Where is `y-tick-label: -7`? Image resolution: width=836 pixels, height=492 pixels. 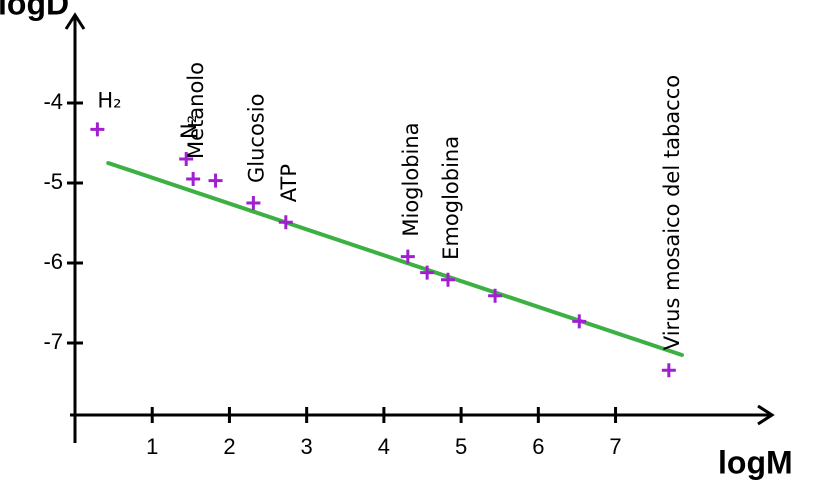 y-tick-label: -7 is located at coordinates (53, 341).